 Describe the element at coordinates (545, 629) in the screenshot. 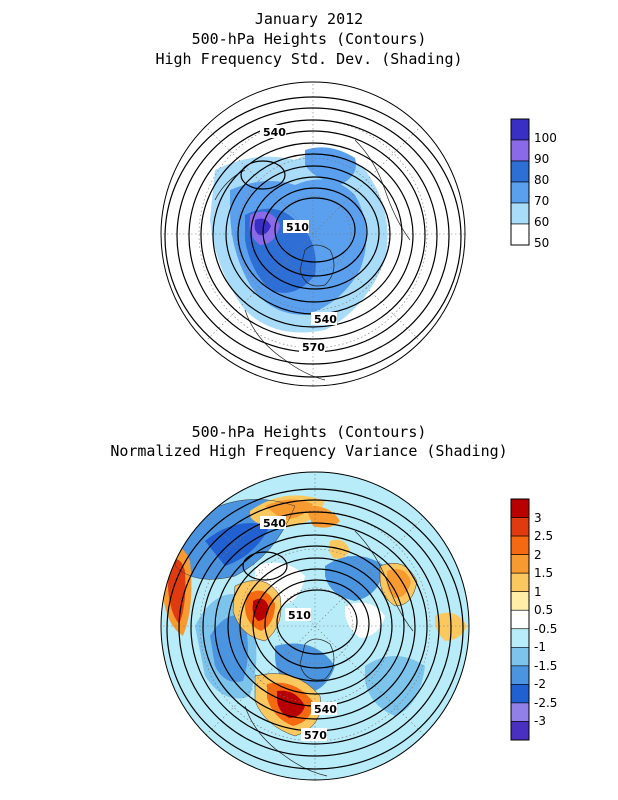

I see `bottom-colorbar-label-neg0.5: -0.5` at that location.